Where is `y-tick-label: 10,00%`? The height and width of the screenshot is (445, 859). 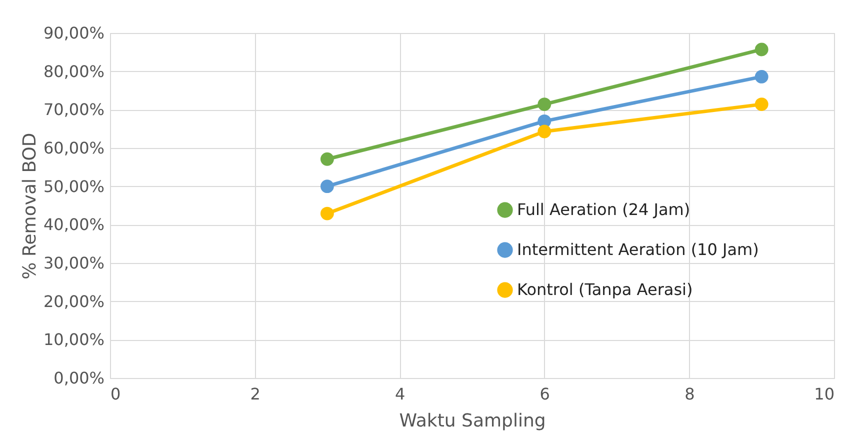 y-tick-label: 10,00% is located at coordinates (73, 340).